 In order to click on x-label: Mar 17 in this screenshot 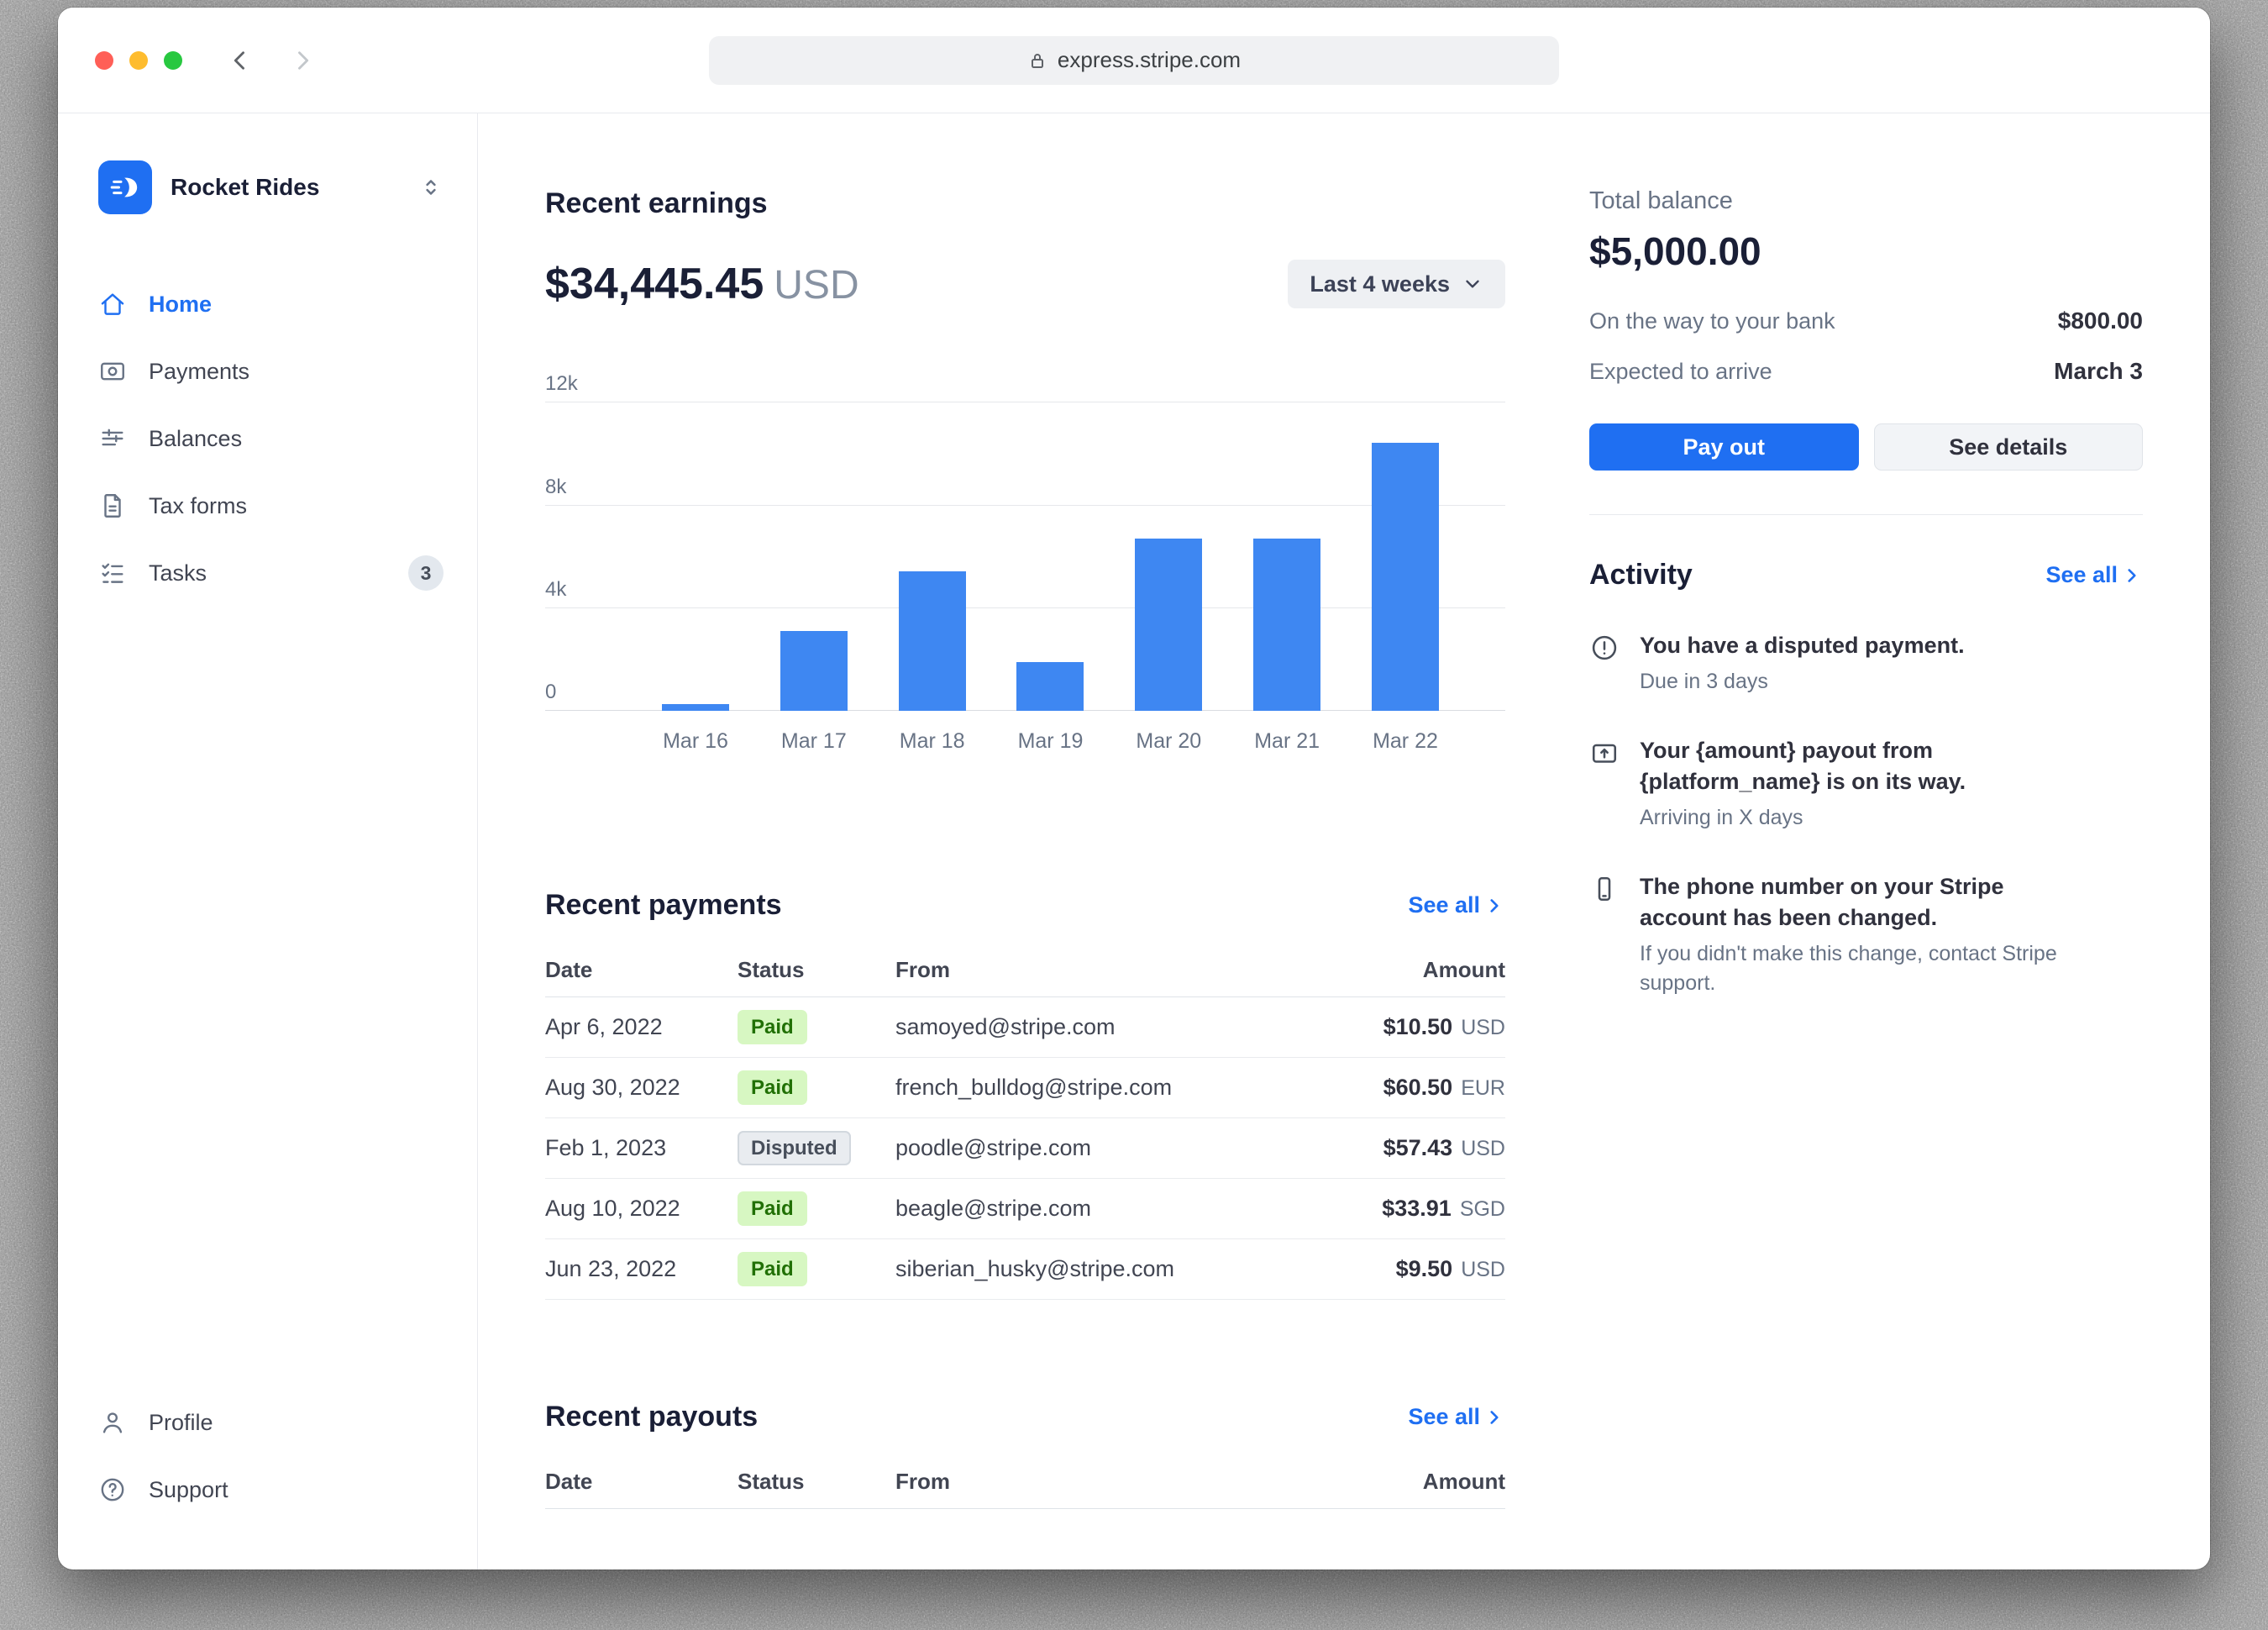, I will do `click(813, 741)`.